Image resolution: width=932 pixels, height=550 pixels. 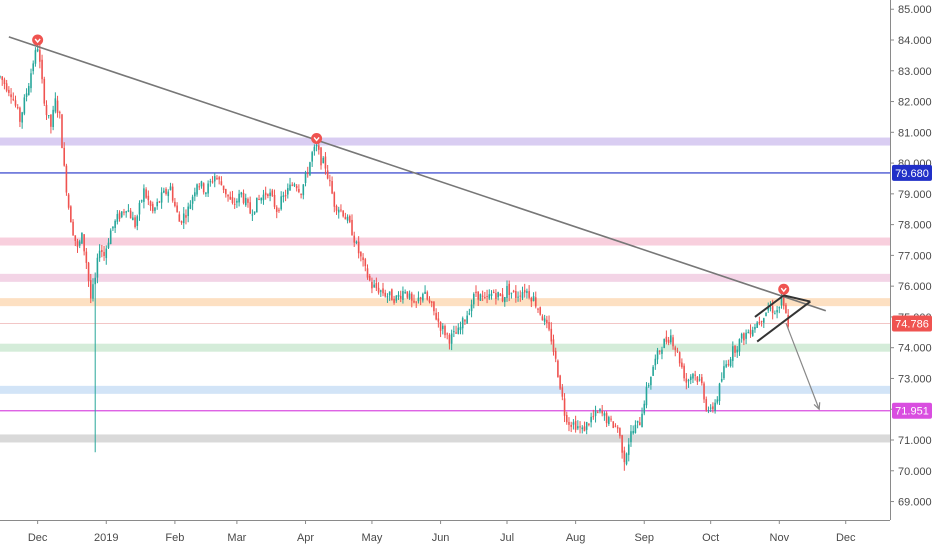 What do you see at coordinates (38, 40) in the screenshot?
I see `sell-marker-circle` at bounding box center [38, 40].